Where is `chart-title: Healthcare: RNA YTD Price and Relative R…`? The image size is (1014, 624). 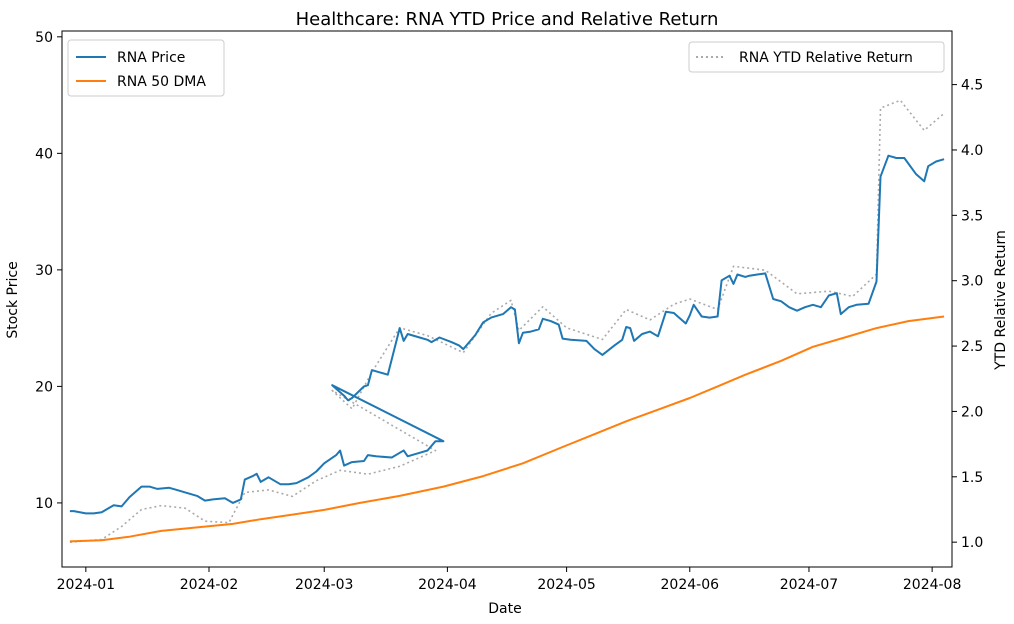 chart-title: Healthcare: RNA YTD Price and Relative R… is located at coordinates (507, 19).